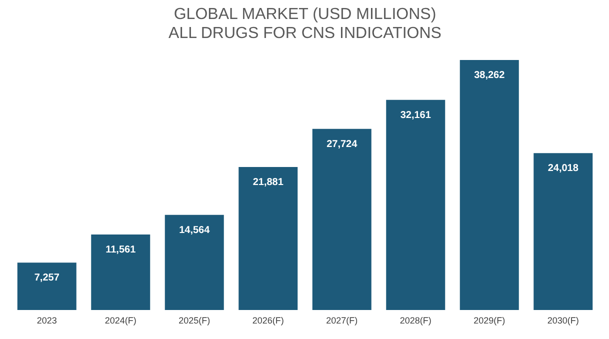 This screenshot has height=339, width=609. I want to click on x-tick-label: 2030(F), so click(563, 321).